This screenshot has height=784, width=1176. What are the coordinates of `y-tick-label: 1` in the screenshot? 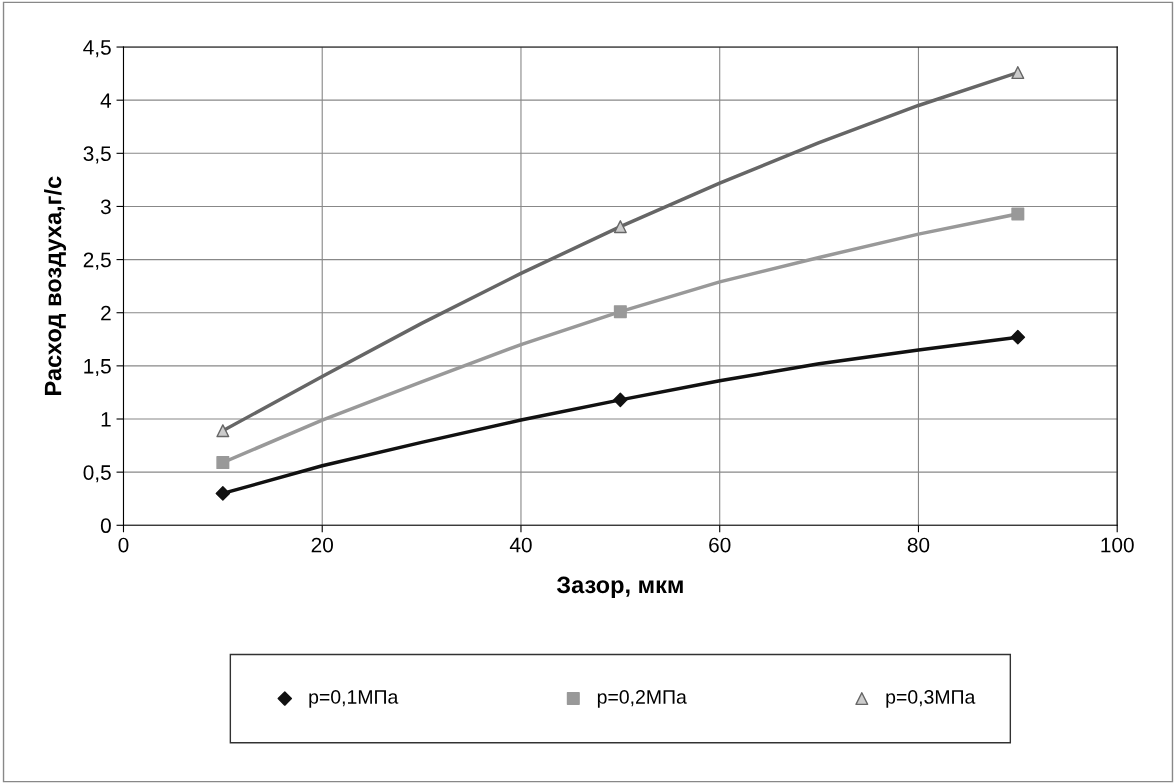 It's located at (106, 419).